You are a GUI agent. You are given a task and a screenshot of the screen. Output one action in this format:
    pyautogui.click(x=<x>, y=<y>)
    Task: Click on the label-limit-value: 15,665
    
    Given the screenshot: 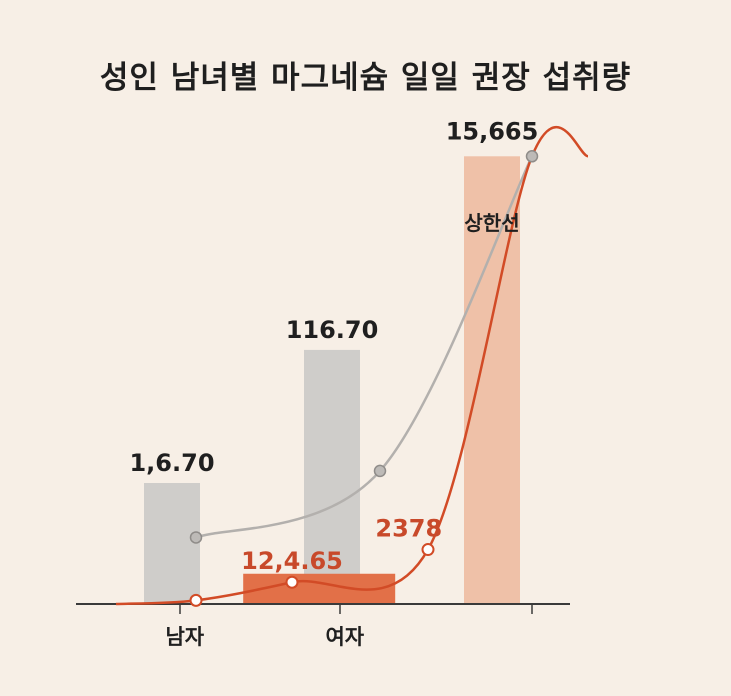 What is the action you would take?
    pyautogui.click(x=492, y=131)
    